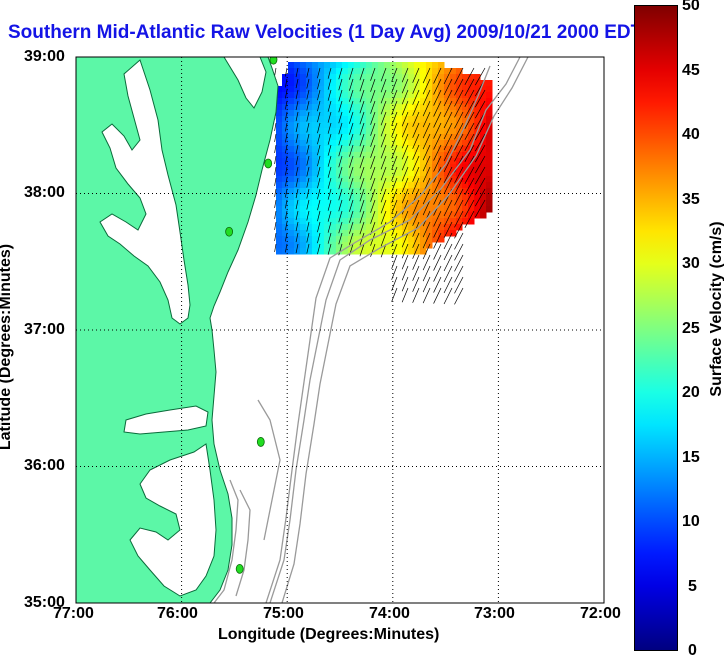  I want to click on x-tick-label: 73:00, so click(494, 613).